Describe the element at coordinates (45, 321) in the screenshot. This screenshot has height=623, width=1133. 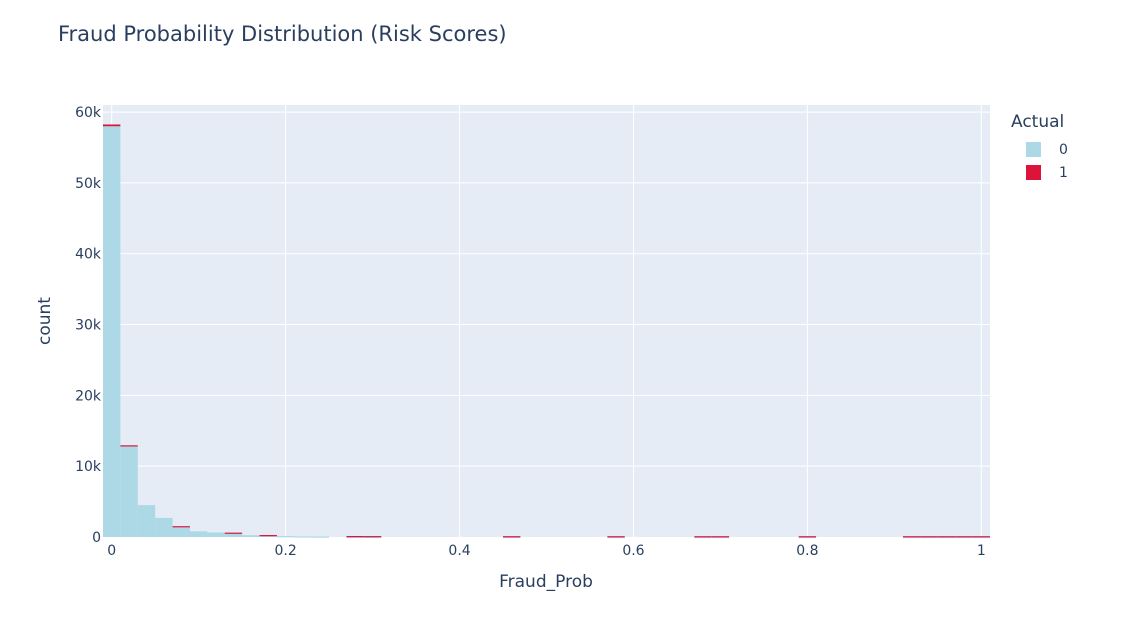
I see `y-axis-title: count` at that location.